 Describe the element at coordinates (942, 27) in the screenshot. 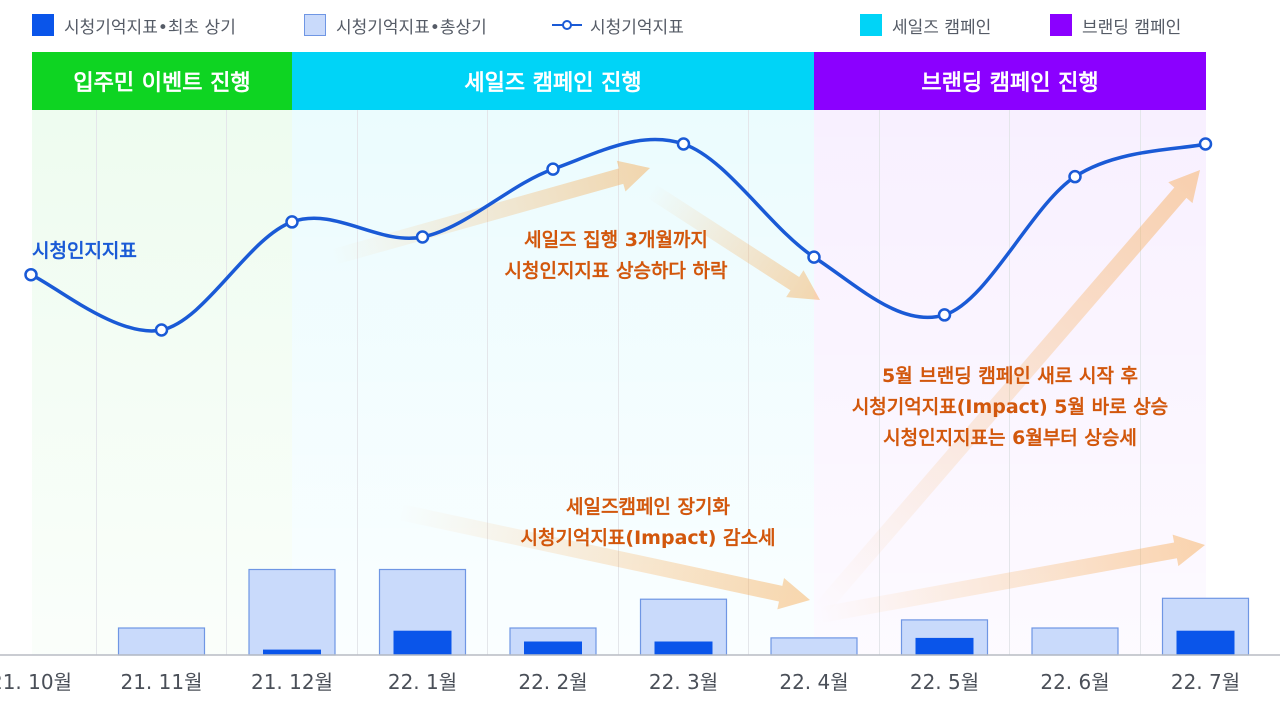

I see `legend-sales-label: 세일즈 캠페인` at that location.